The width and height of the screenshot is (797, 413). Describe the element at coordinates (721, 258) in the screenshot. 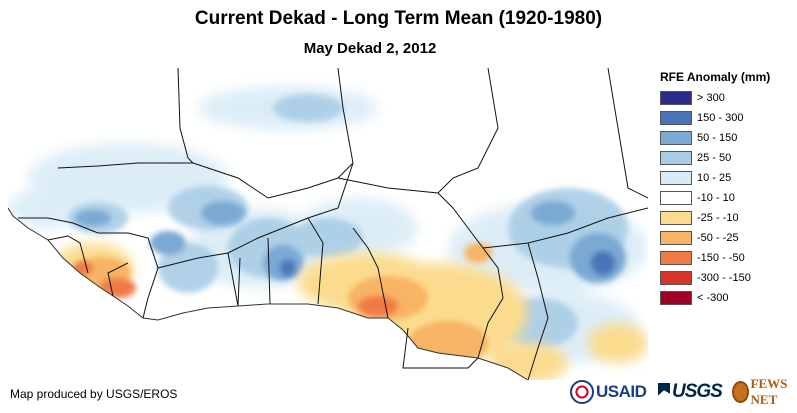

I see `legend-label: -150 - -50` at that location.